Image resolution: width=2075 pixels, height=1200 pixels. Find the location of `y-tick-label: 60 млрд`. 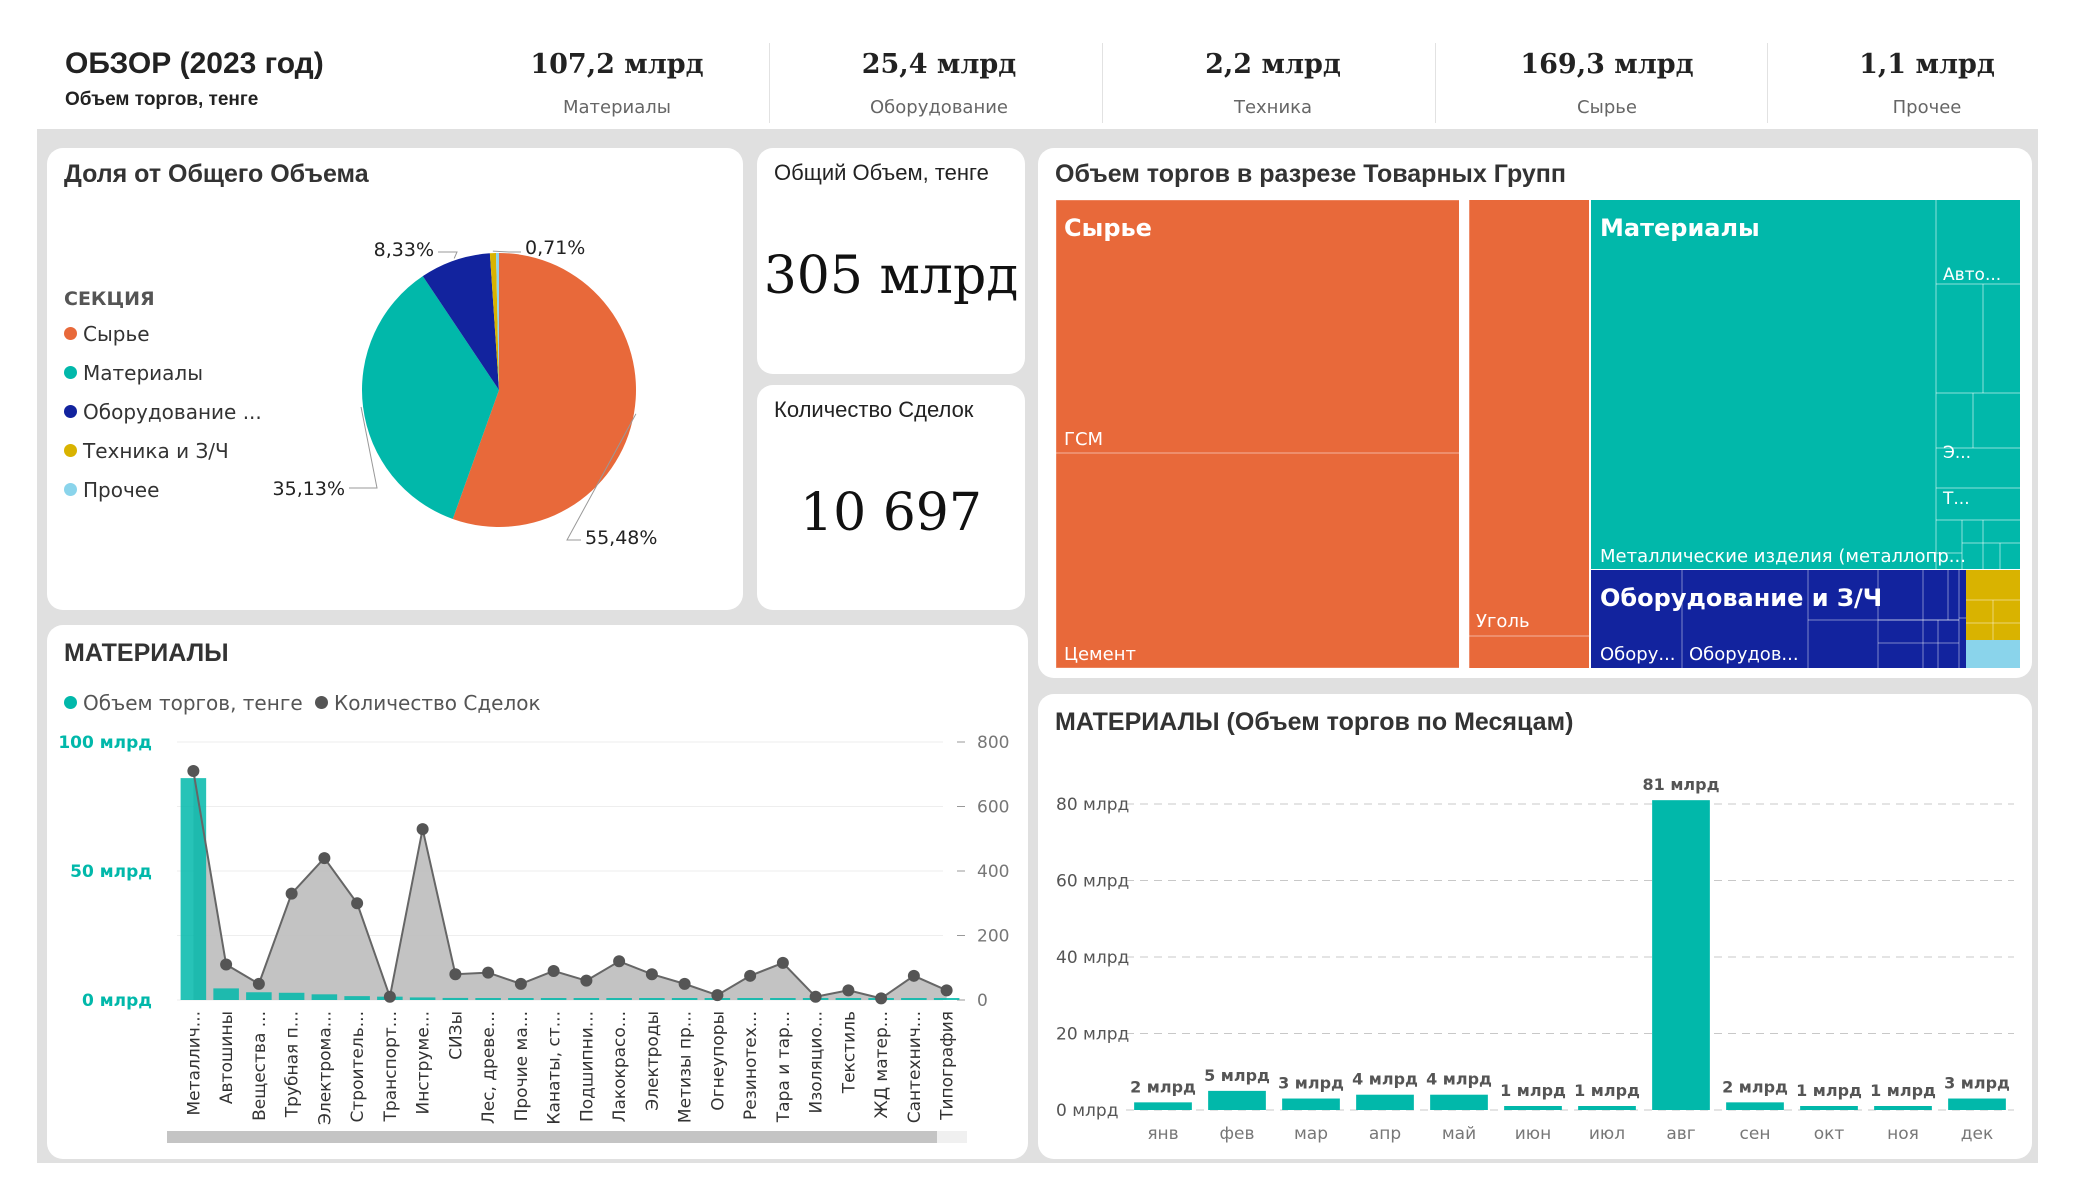

y-tick-label: 60 млрд is located at coordinates (1092, 882).